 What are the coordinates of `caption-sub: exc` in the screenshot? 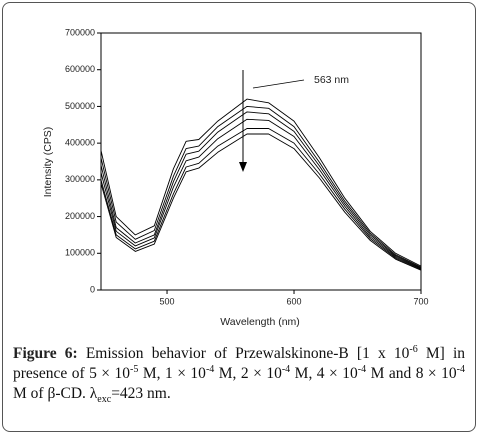 It's located at (104, 400).